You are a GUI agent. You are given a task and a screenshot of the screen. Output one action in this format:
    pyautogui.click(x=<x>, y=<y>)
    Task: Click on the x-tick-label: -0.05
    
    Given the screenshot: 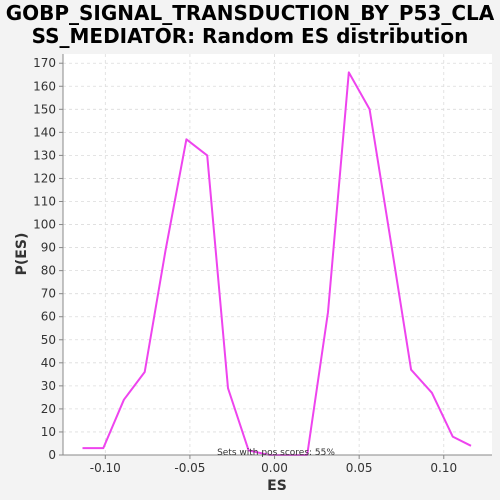 What is the action you would take?
    pyautogui.click(x=189, y=468)
    